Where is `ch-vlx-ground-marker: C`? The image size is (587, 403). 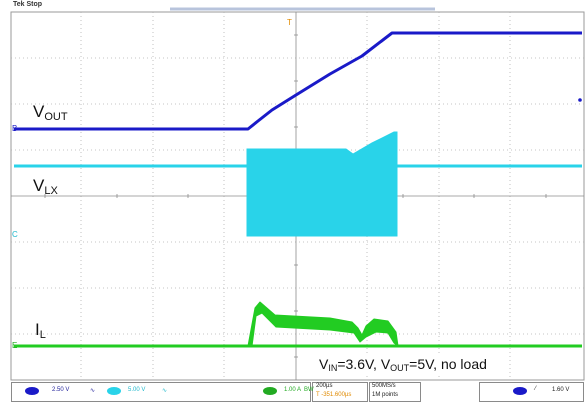
ch-vlx-ground-marker: C is located at coordinates (15, 234).